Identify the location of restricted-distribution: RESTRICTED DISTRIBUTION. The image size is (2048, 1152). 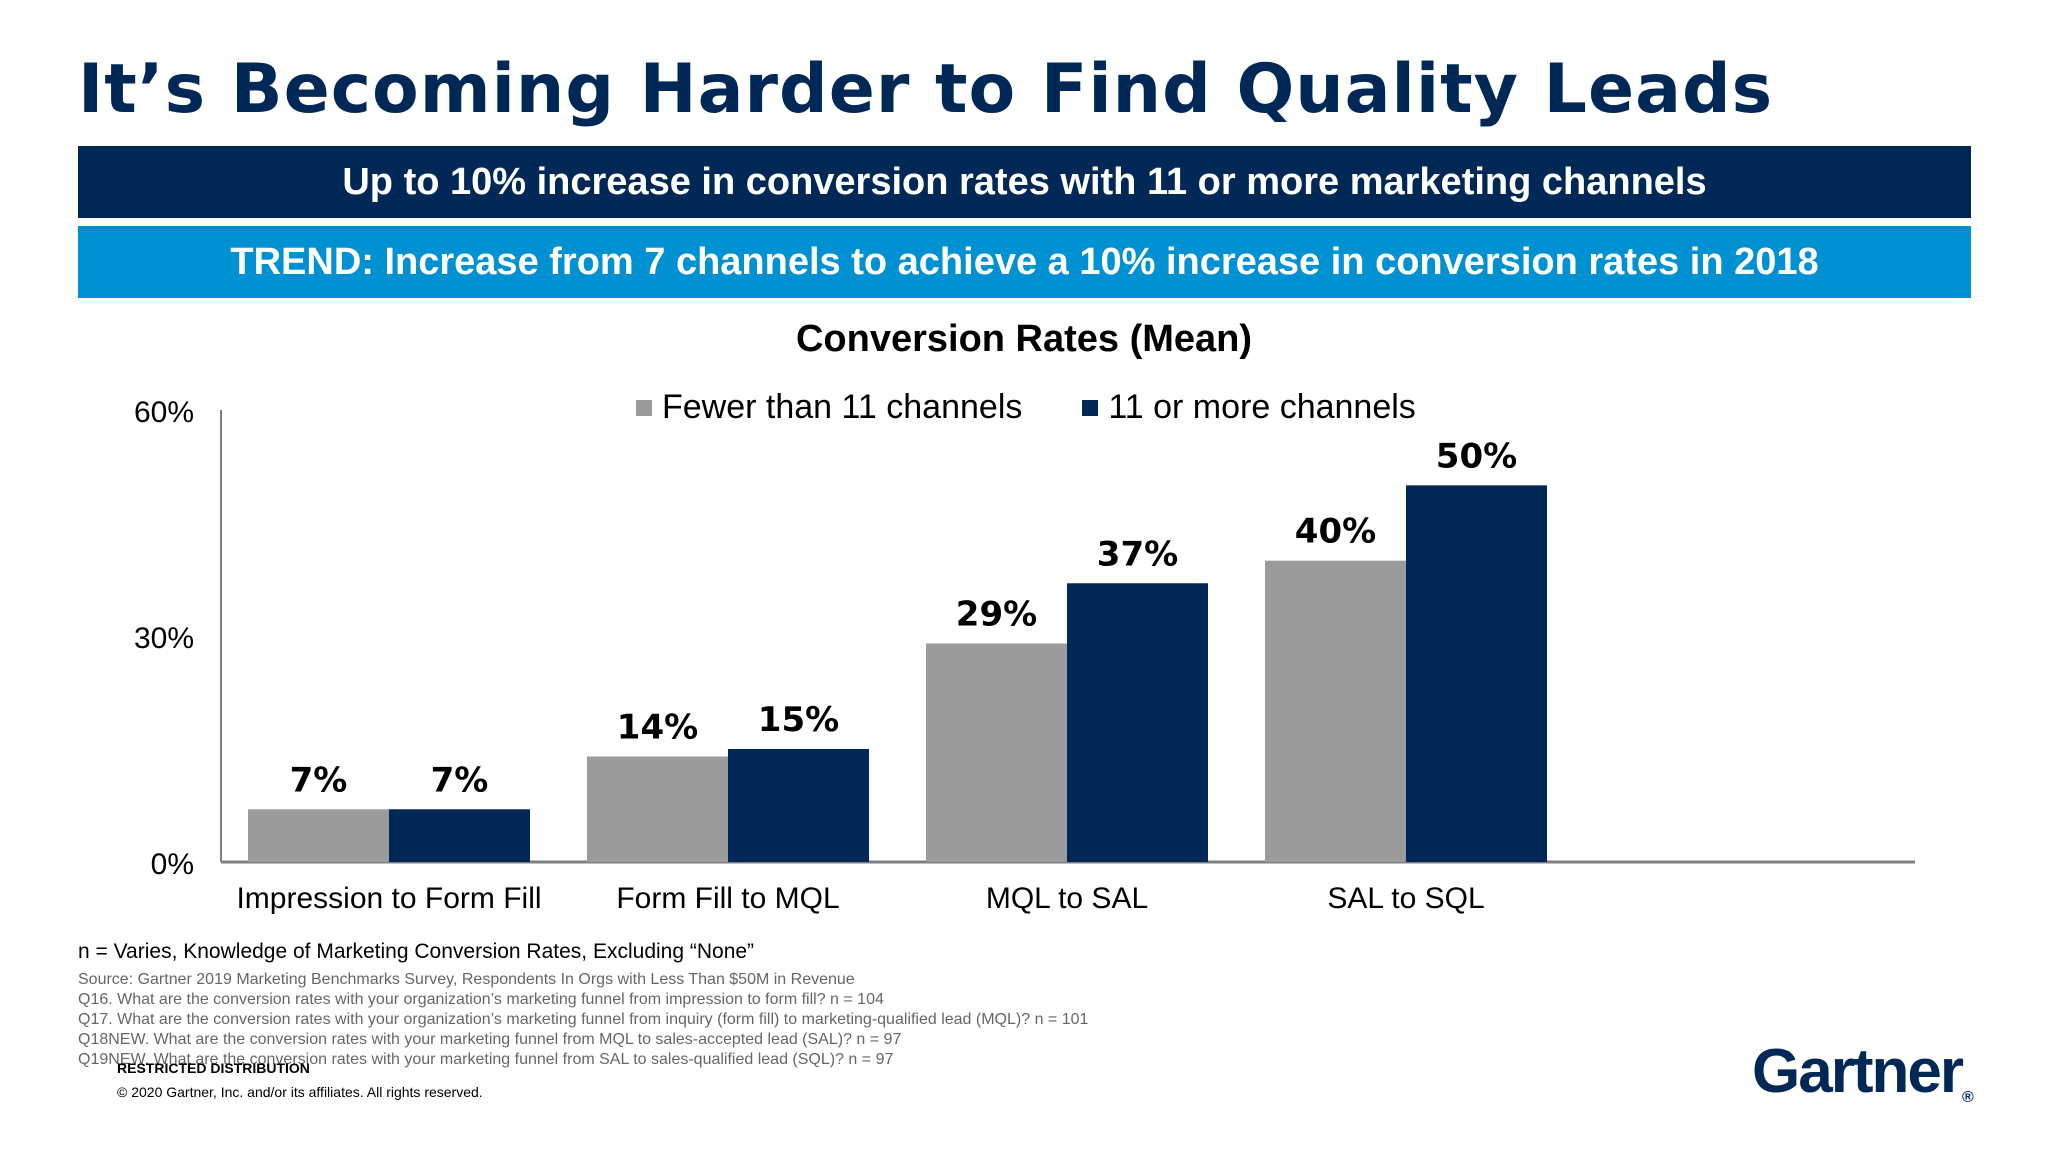
(213, 1068).